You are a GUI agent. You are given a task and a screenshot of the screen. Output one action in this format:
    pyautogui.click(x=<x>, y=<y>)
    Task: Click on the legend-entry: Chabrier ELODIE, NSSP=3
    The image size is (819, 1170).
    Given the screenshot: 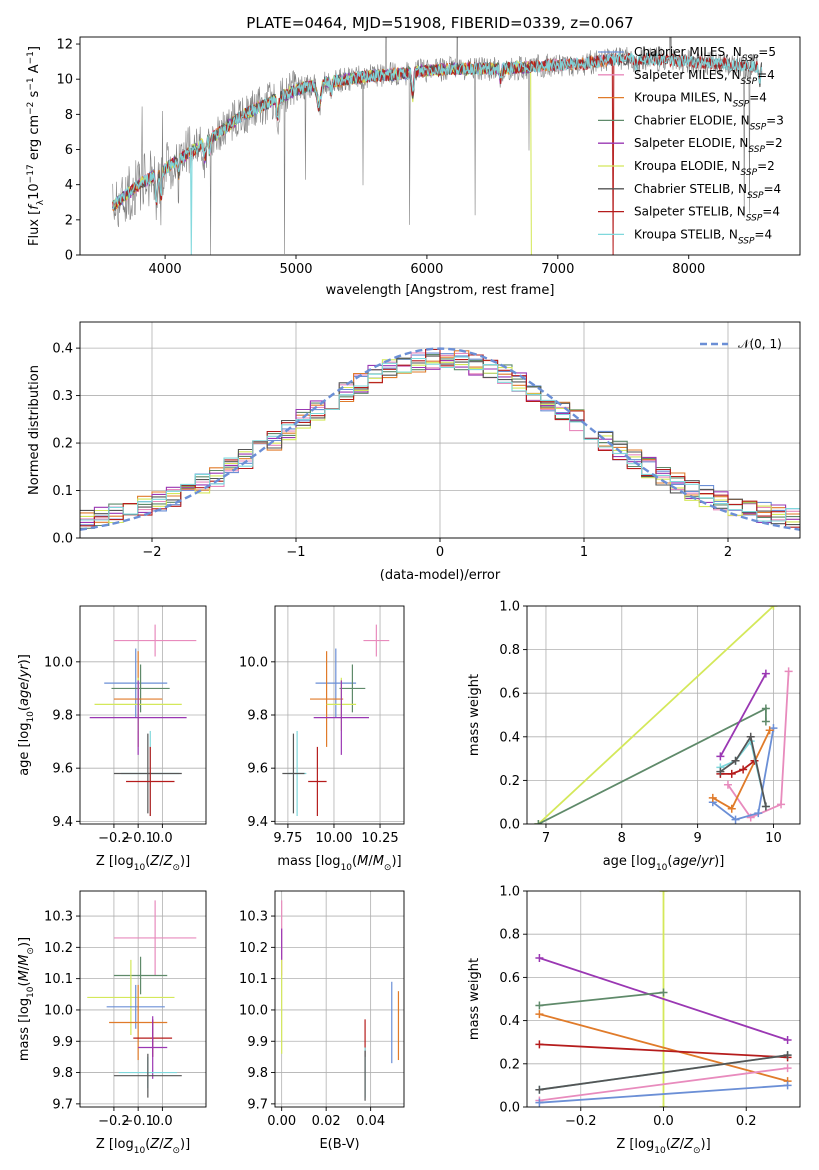 What is the action you would take?
    pyautogui.click(x=709, y=122)
    